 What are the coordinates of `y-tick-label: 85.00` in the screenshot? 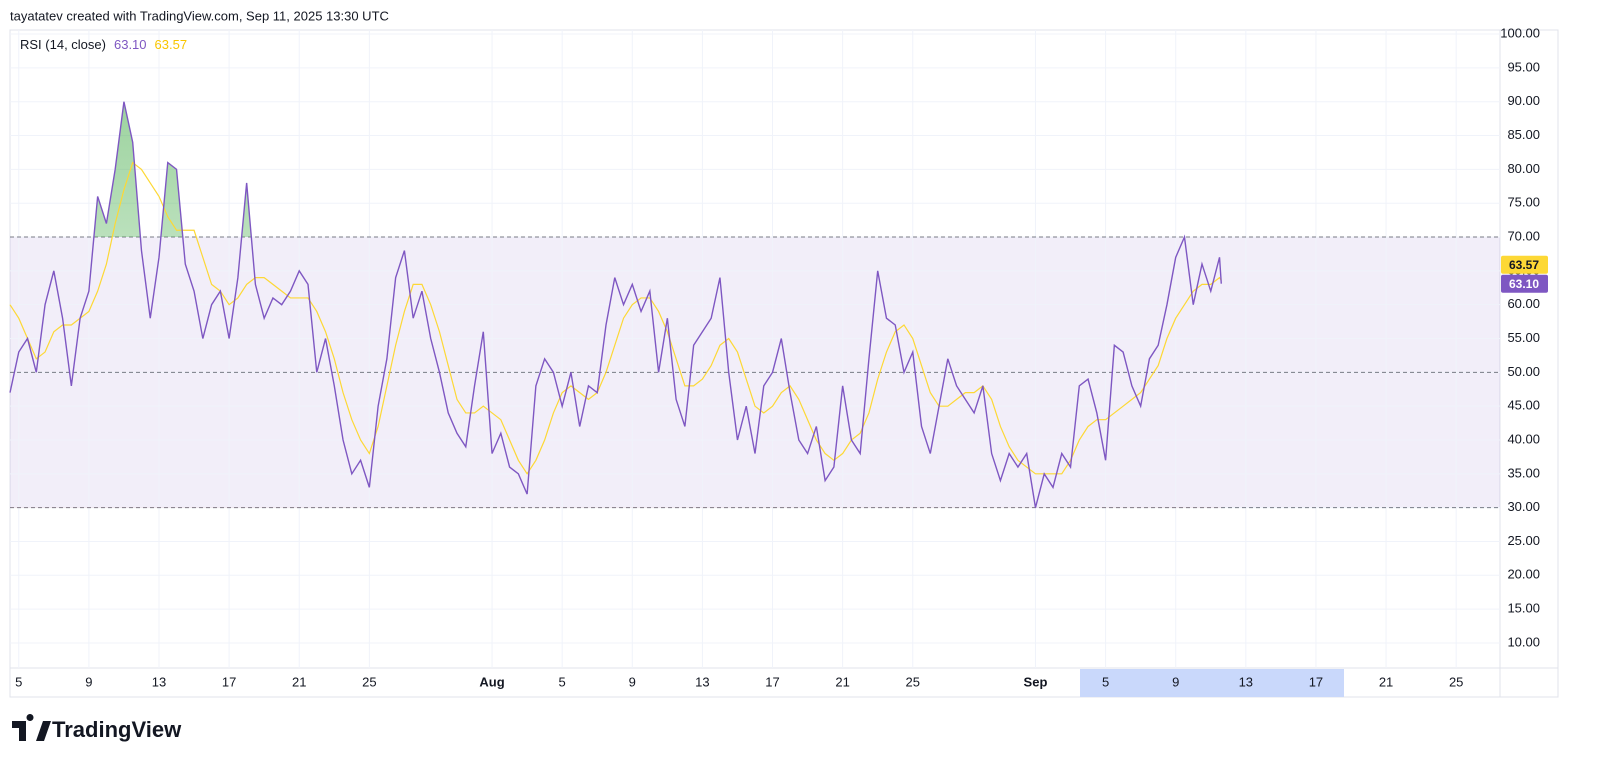 It's located at (1523, 134).